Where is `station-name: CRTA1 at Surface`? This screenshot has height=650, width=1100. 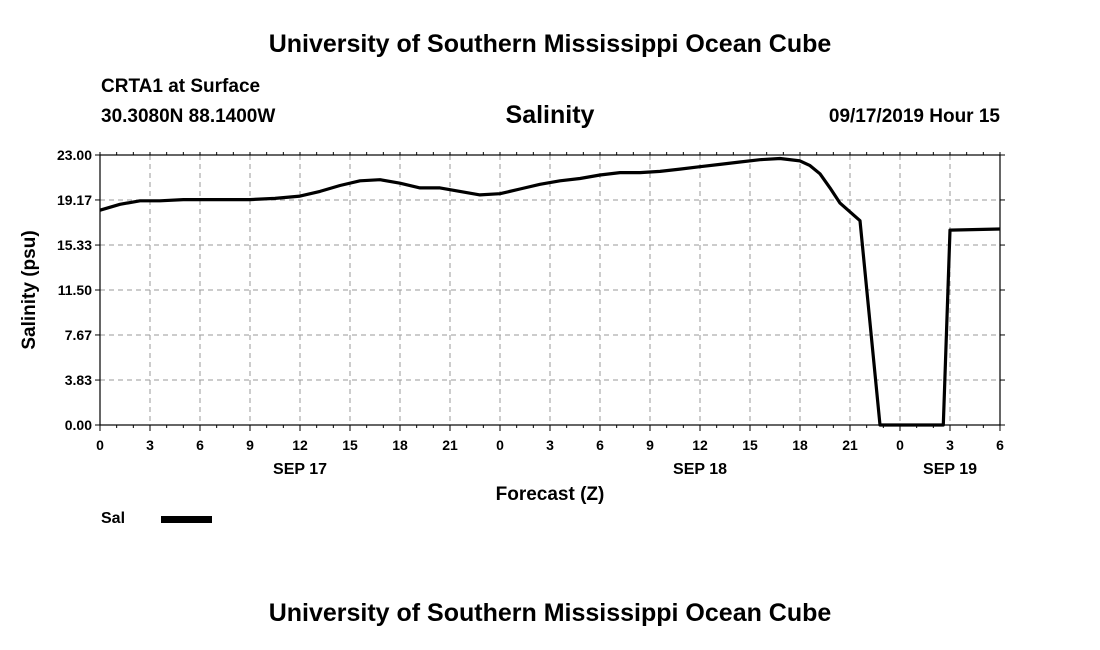 station-name: CRTA1 at Surface is located at coordinates (181, 86).